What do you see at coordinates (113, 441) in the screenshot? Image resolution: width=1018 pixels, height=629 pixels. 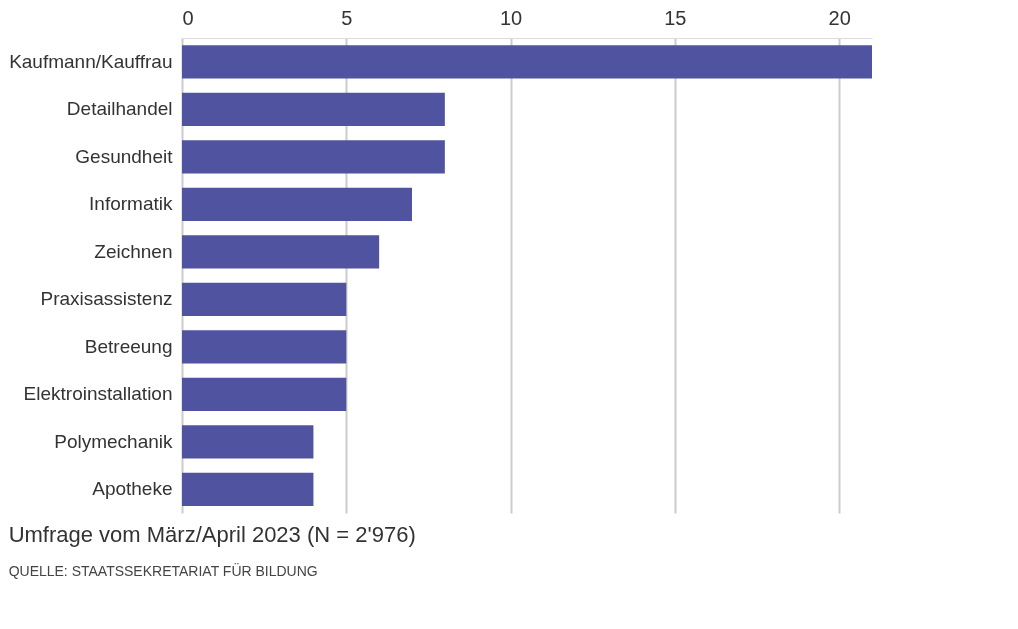 I see `y-tick-label: Polymechanik` at bounding box center [113, 441].